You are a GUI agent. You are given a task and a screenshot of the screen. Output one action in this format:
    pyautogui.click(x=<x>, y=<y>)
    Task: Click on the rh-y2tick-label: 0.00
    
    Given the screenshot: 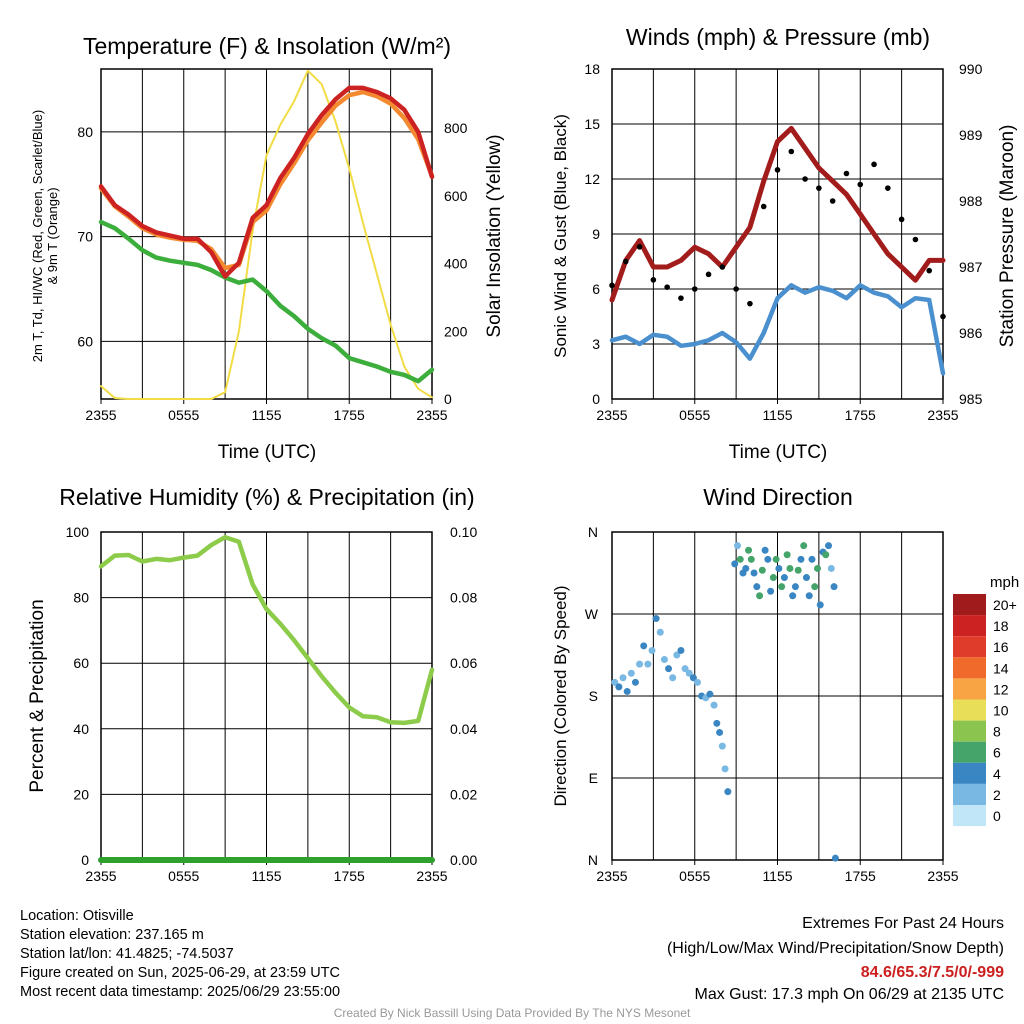 What is the action you would take?
    pyautogui.click(x=463, y=860)
    